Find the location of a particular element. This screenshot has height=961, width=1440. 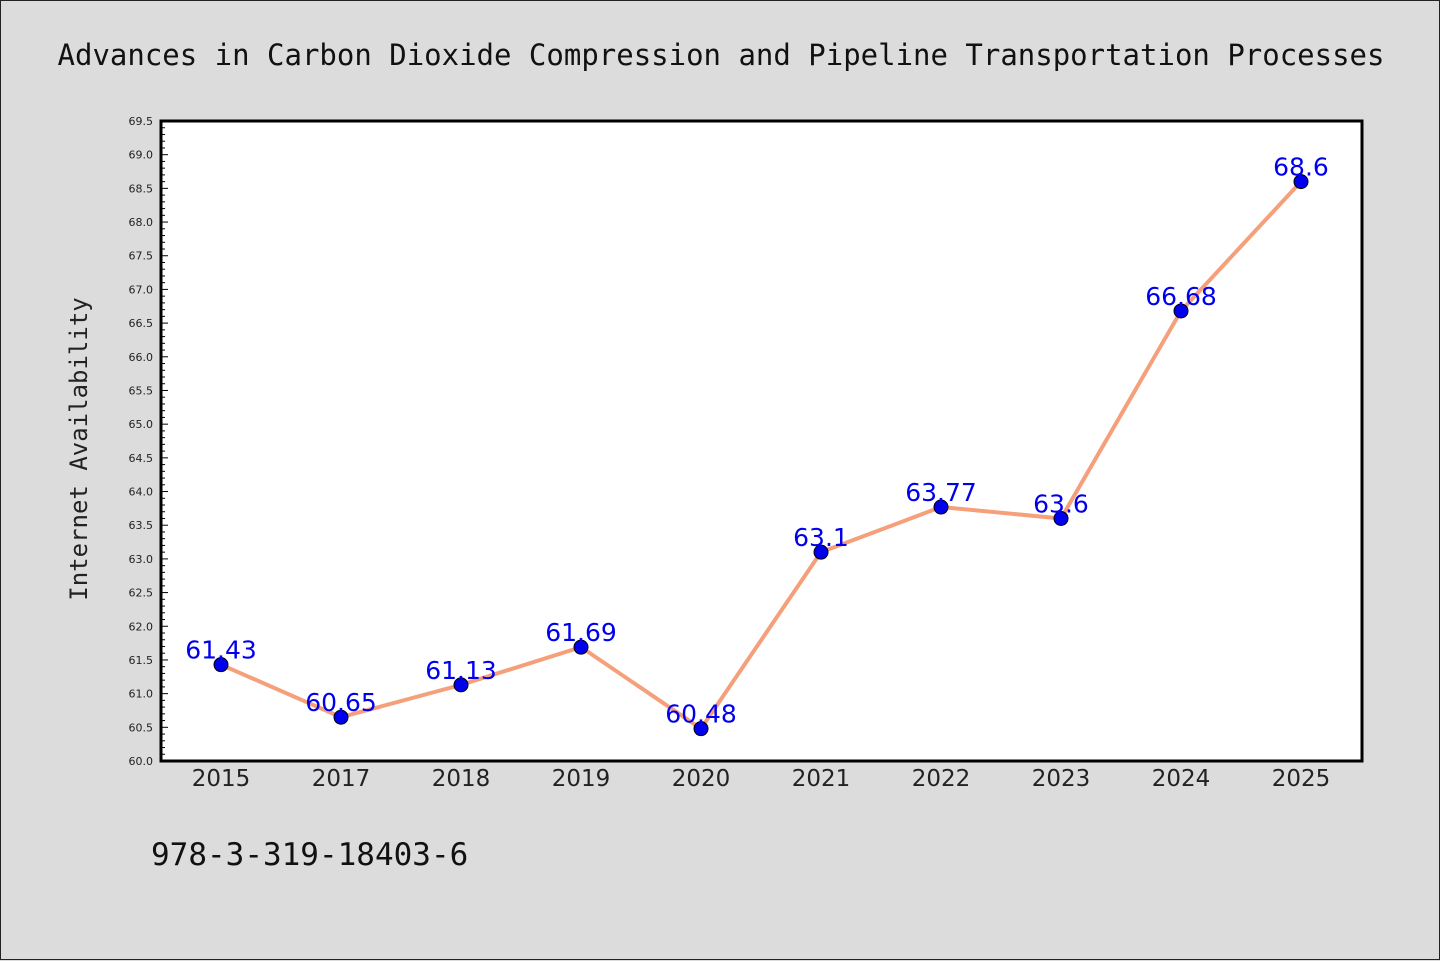

data-label: 63.77 is located at coordinates (941, 492).